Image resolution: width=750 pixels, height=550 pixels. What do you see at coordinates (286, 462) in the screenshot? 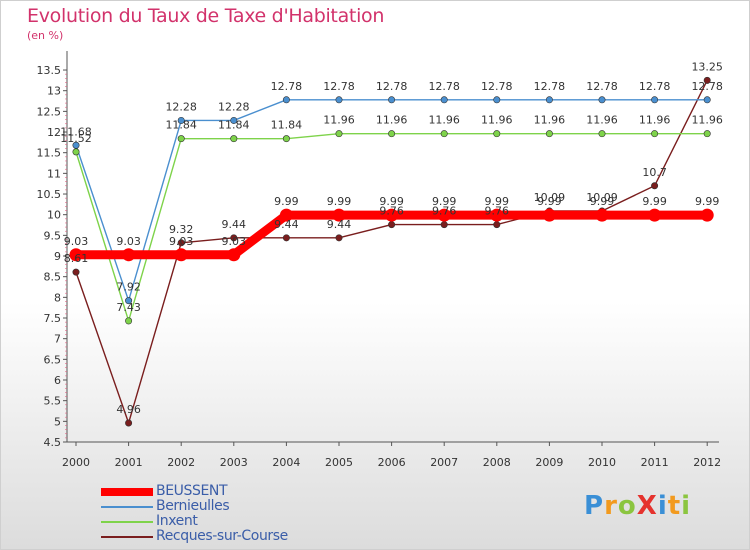
I see `x-tick-label: 2004` at bounding box center [286, 462].